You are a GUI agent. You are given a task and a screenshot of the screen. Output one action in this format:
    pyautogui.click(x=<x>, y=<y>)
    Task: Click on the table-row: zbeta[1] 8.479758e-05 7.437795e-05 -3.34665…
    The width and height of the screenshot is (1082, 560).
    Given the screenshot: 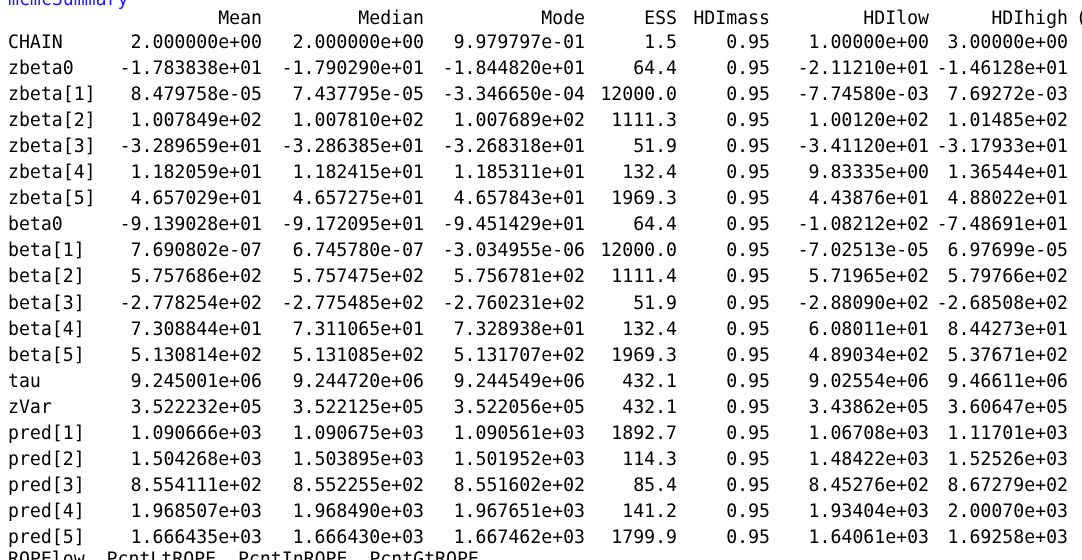 What is the action you would take?
    pyautogui.click(x=541, y=95)
    